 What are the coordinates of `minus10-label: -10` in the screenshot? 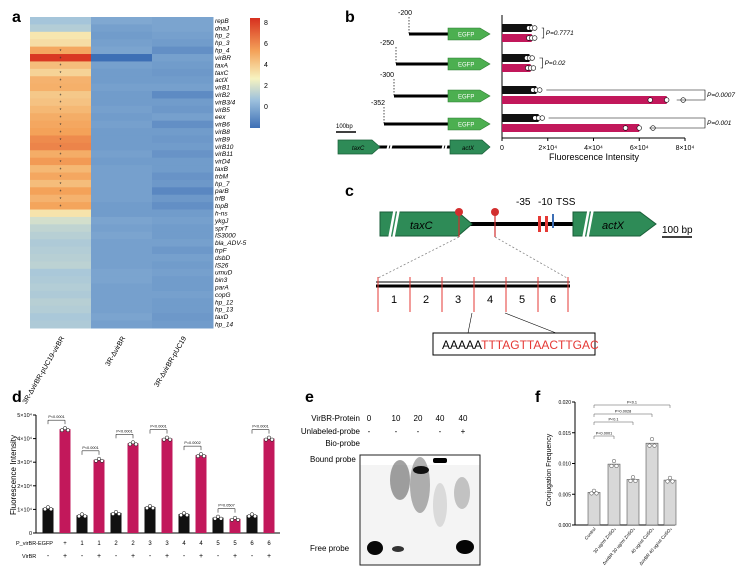 It's located at (545, 202).